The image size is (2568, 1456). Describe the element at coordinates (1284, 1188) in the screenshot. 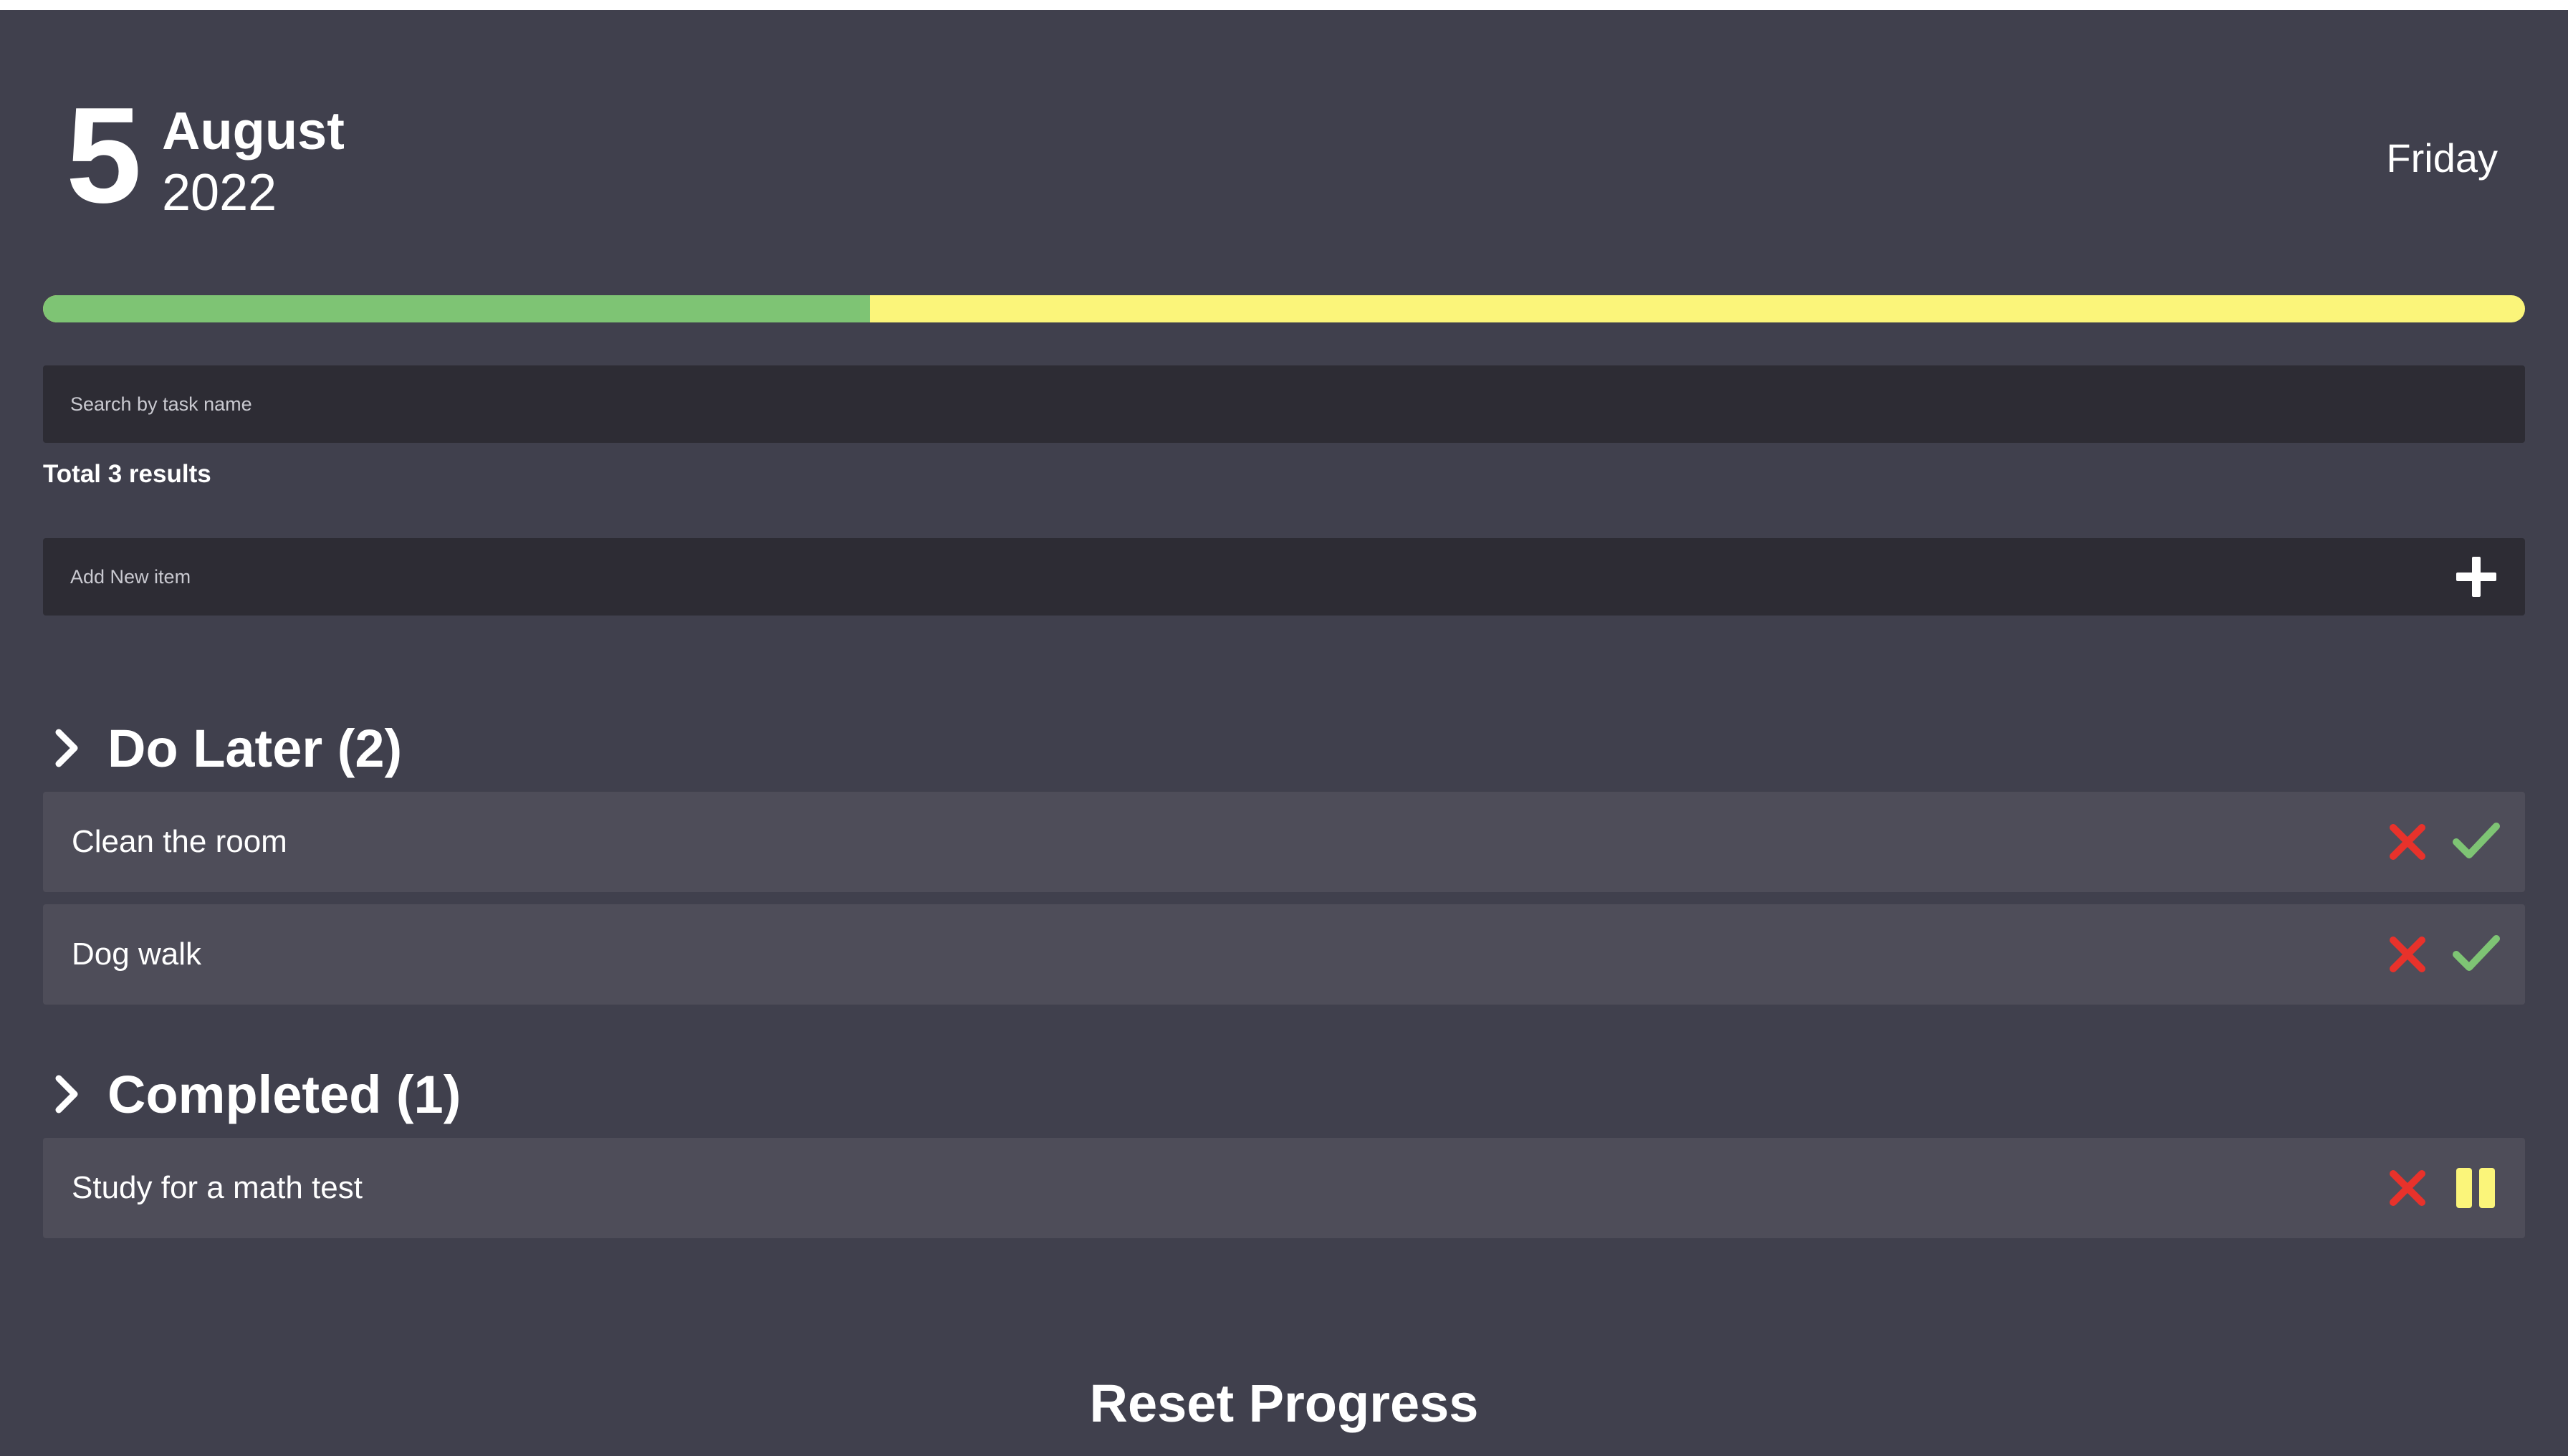

I see `task-item: Study for a math test` at that location.